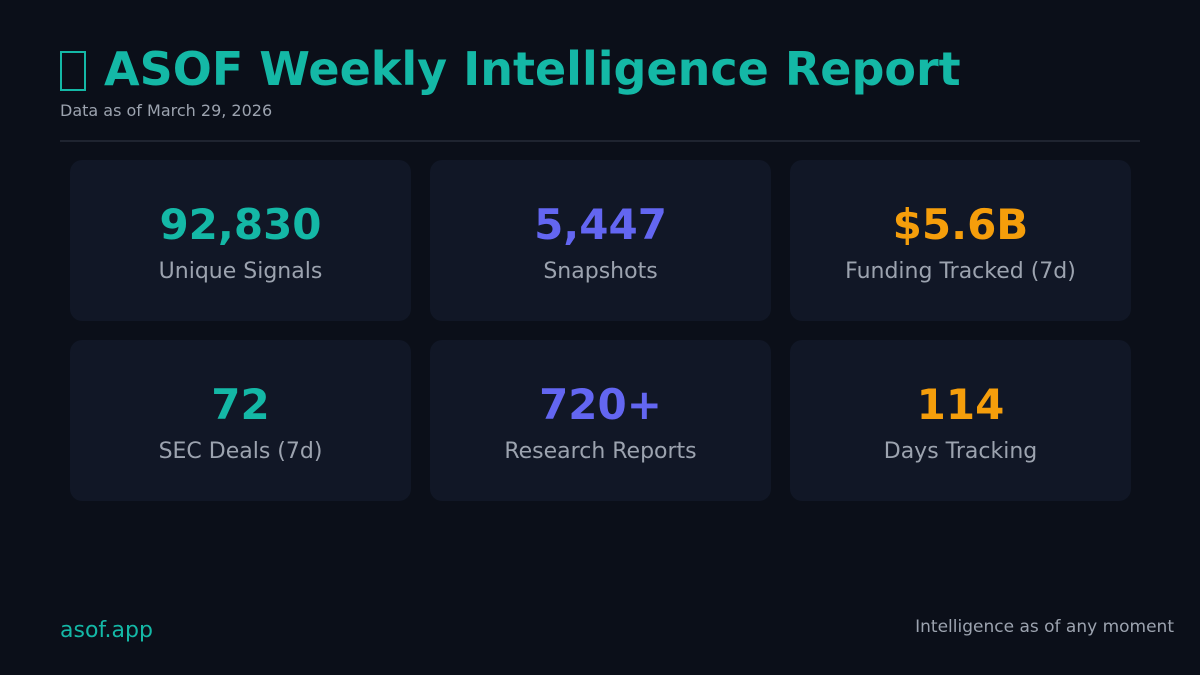 Image resolution: width=1200 pixels, height=675 pixels. What do you see at coordinates (600, 451) in the screenshot?
I see `stat-label: Research Reports` at bounding box center [600, 451].